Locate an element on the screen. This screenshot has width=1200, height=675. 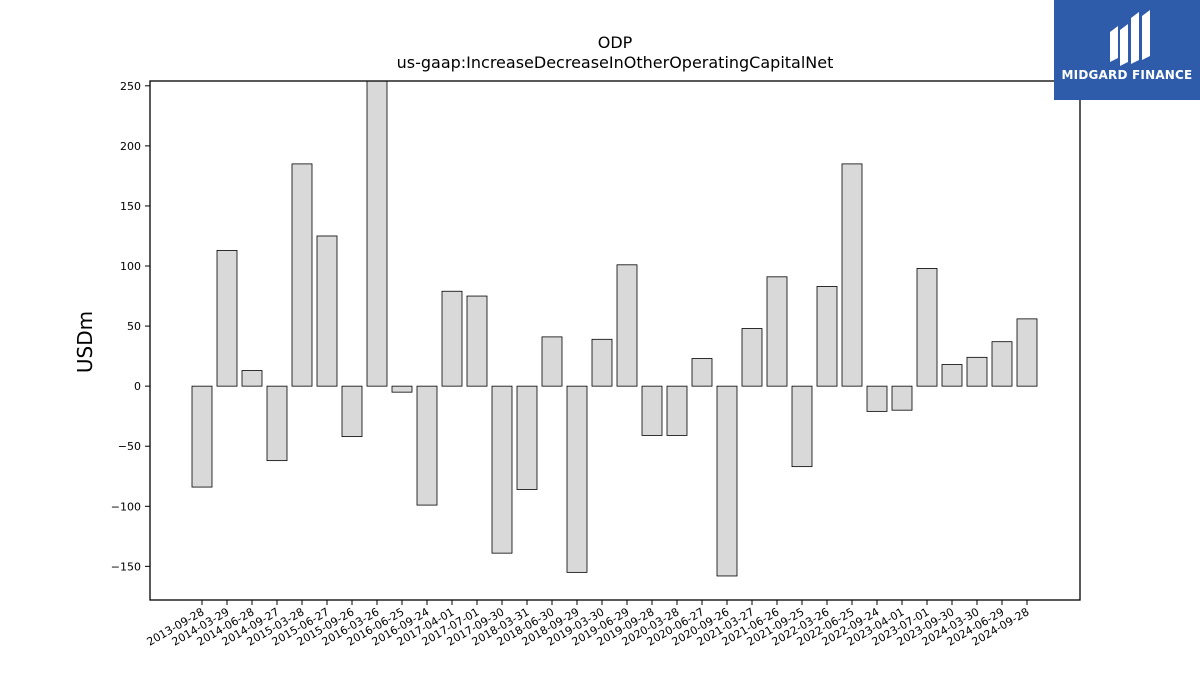
y-tick-label: 150 is located at coordinates (130, 206).